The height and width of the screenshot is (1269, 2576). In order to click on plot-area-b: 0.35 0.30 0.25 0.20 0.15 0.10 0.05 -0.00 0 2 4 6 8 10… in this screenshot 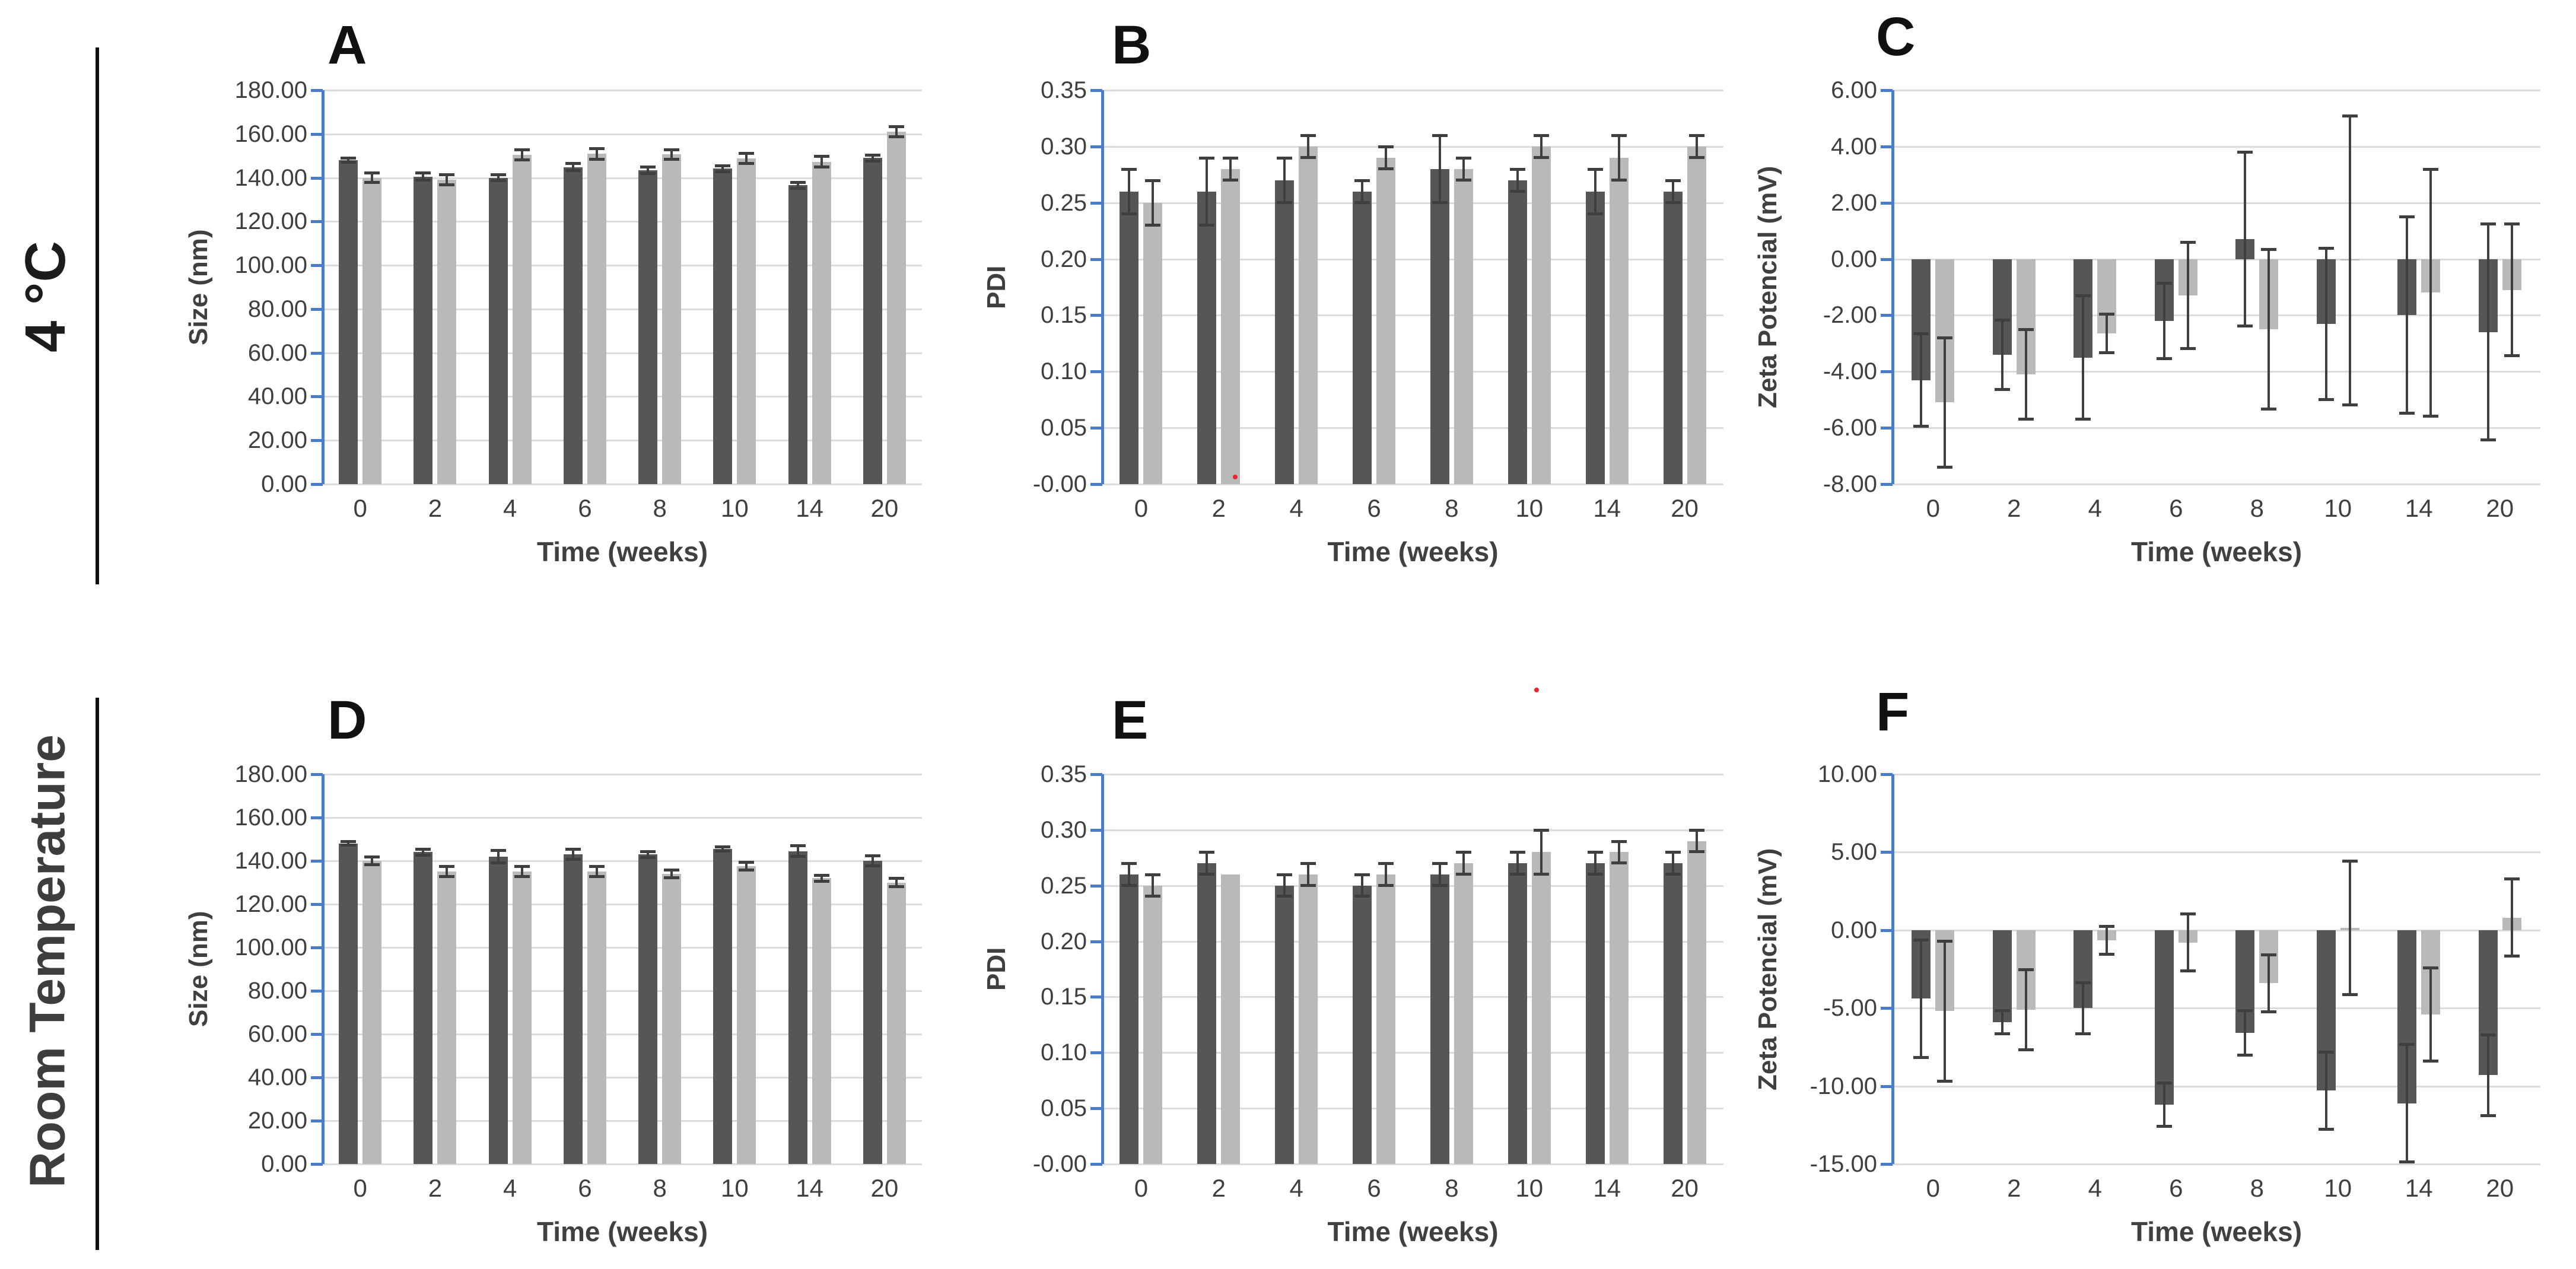, I will do `click(1378, 299)`.